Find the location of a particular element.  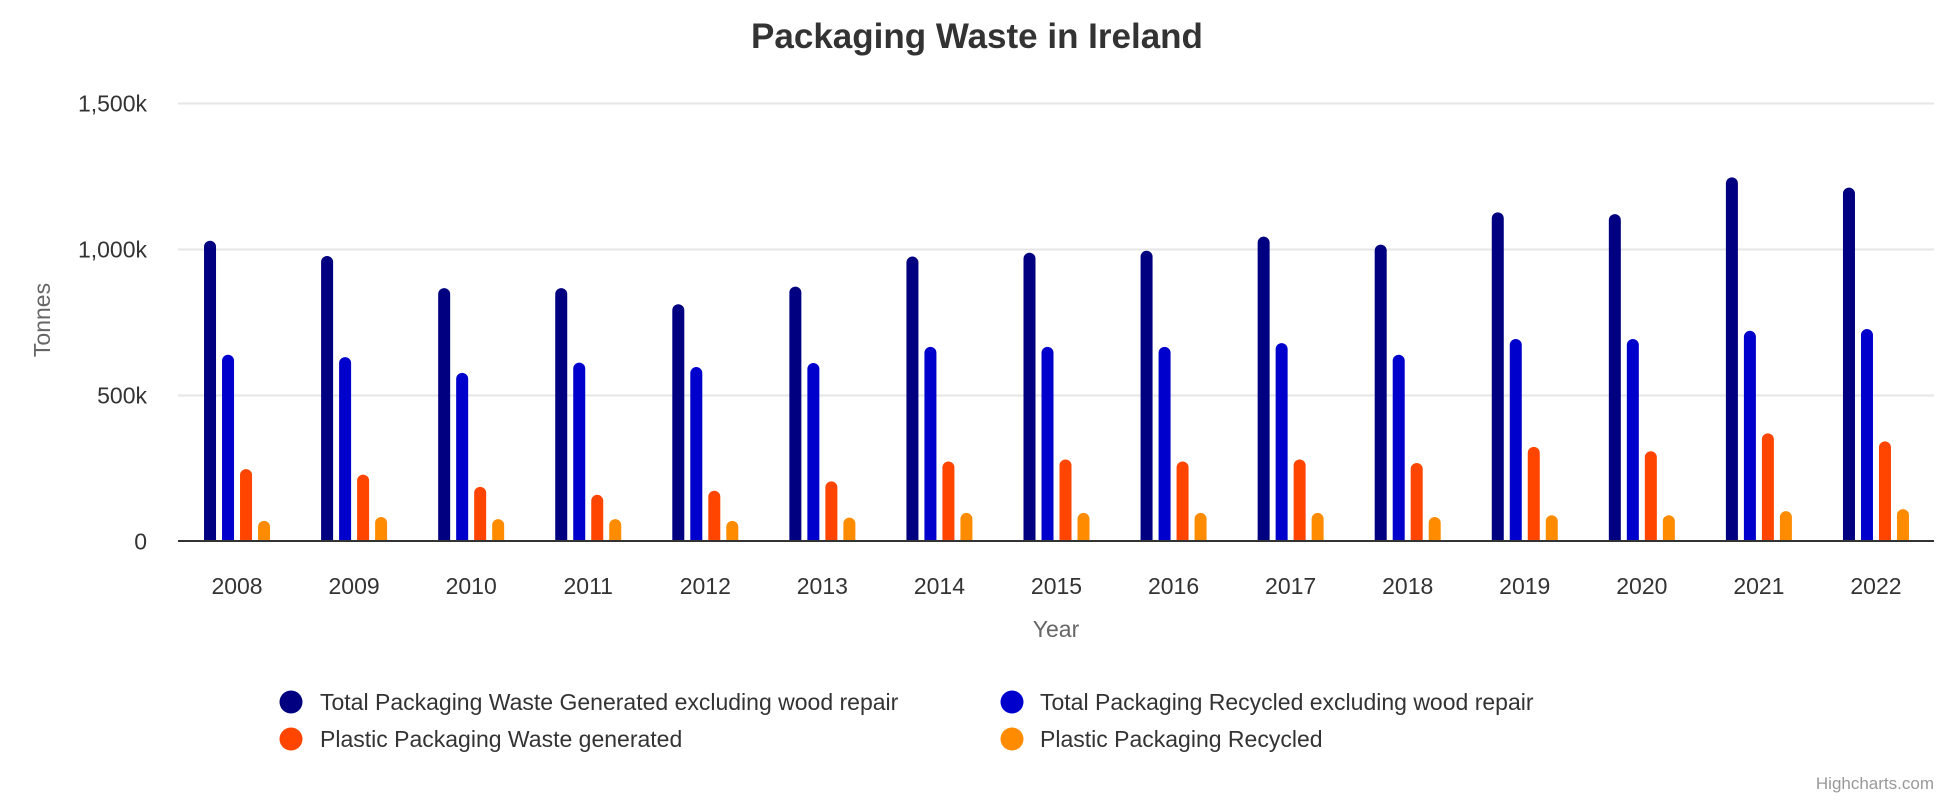

y-tick-label: 500k is located at coordinates (122, 396).